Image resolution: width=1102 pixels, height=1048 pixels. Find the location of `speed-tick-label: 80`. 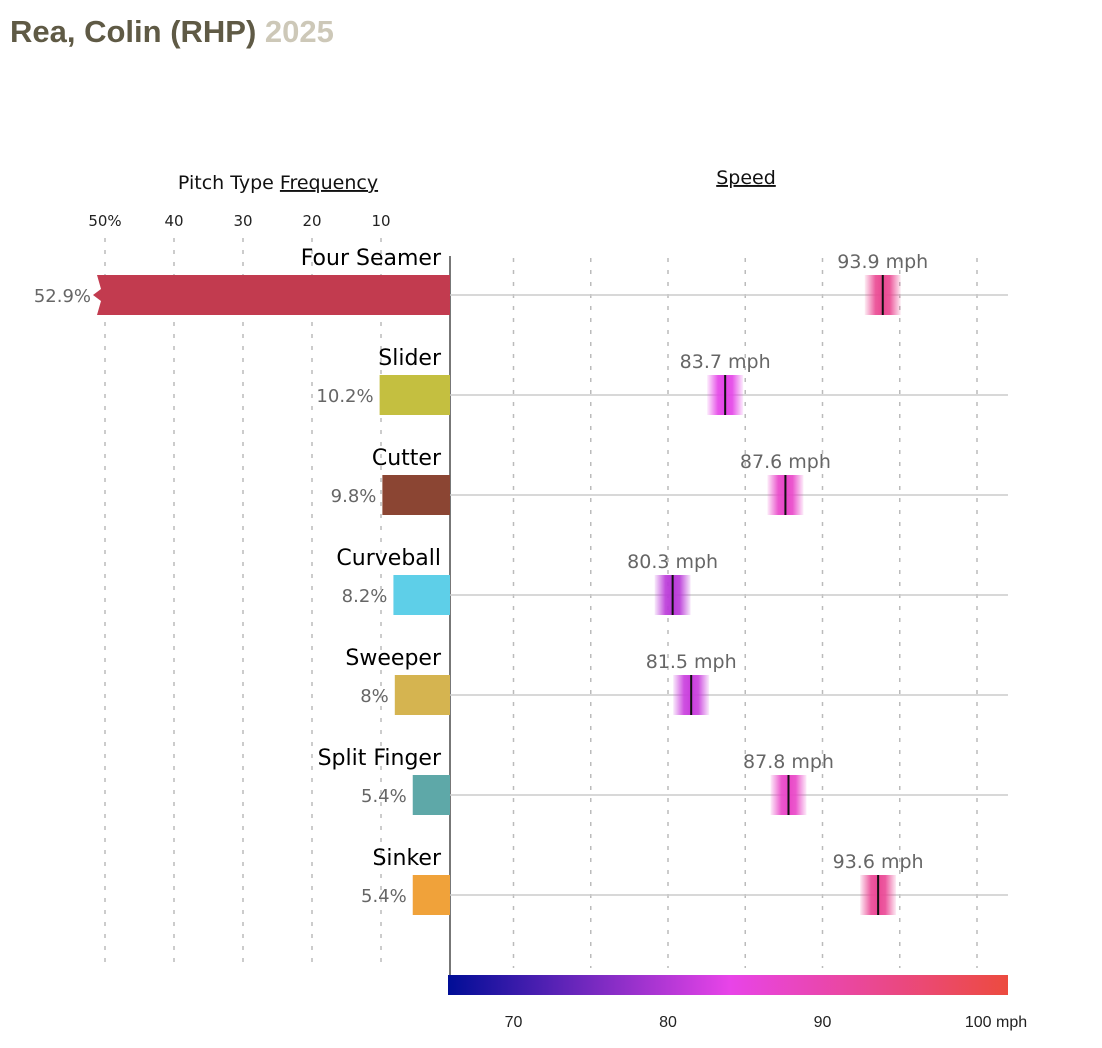

speed-tick-label: 80 is located at coordinates (668, 1022).